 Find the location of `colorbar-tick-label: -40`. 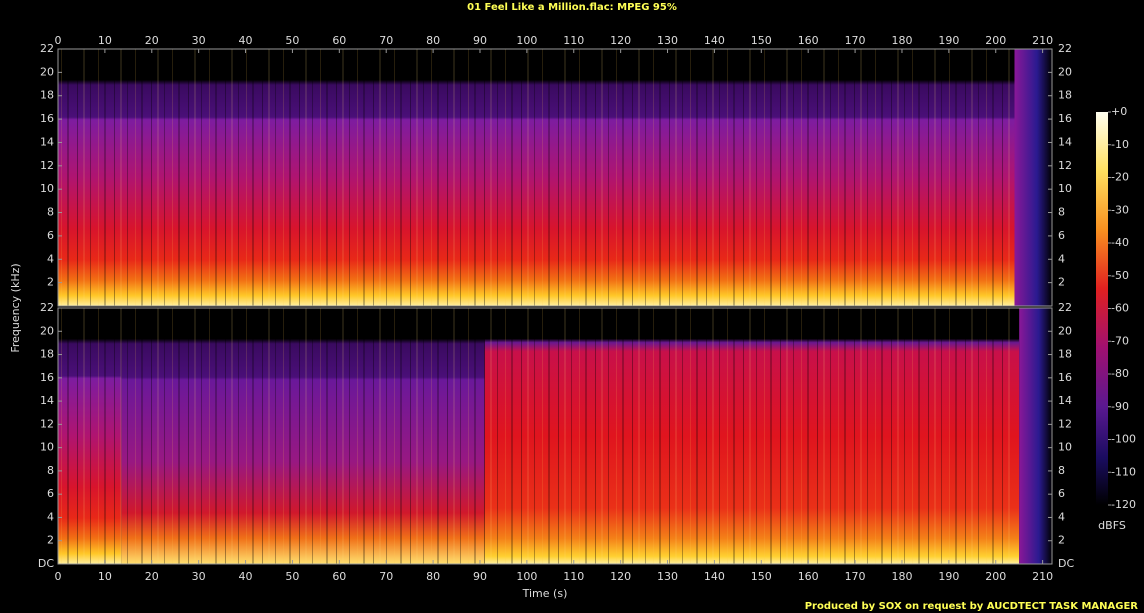

colorbar-tick-label: -40 is located at coordinates (1120, 242).